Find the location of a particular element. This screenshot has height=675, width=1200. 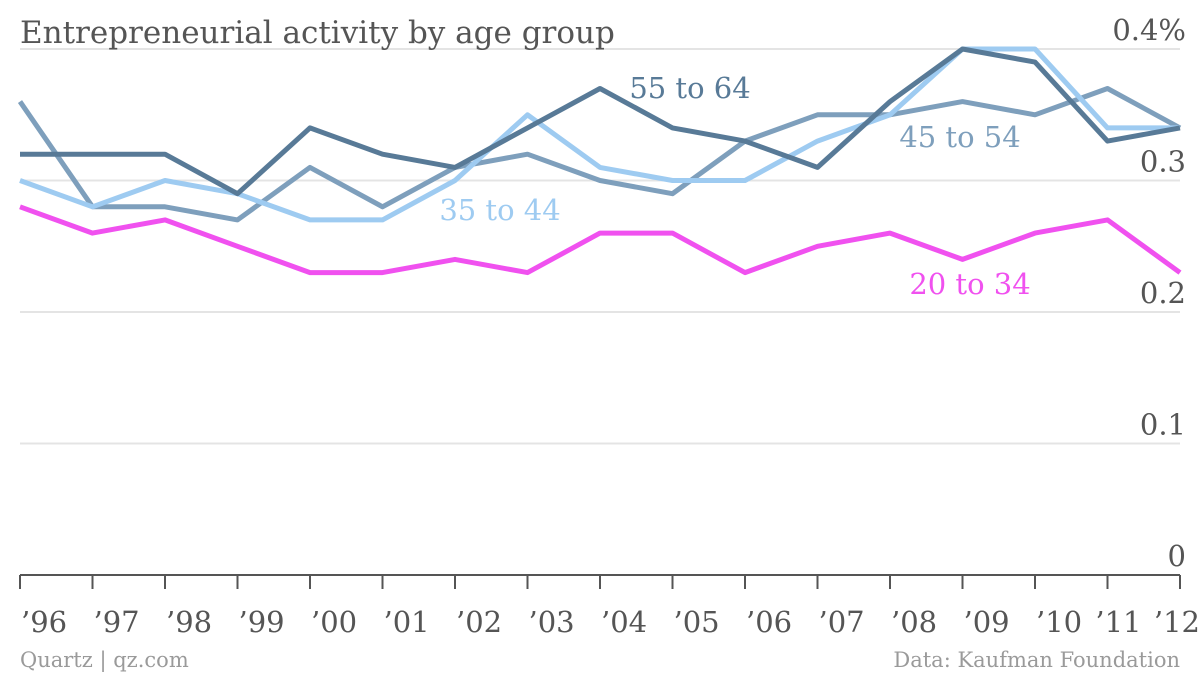

x-tick-label: ’10 is located at coordinates (1059, 622).